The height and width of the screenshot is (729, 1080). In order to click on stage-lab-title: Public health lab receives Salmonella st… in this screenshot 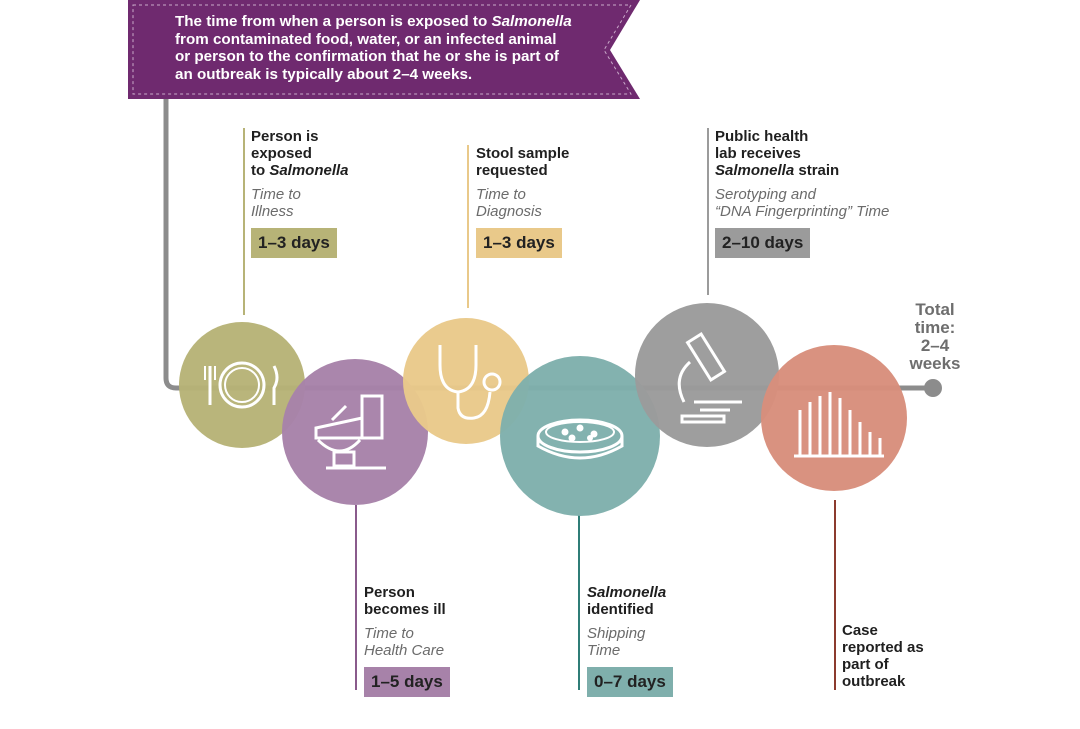, I will do `click(777, 153)`.